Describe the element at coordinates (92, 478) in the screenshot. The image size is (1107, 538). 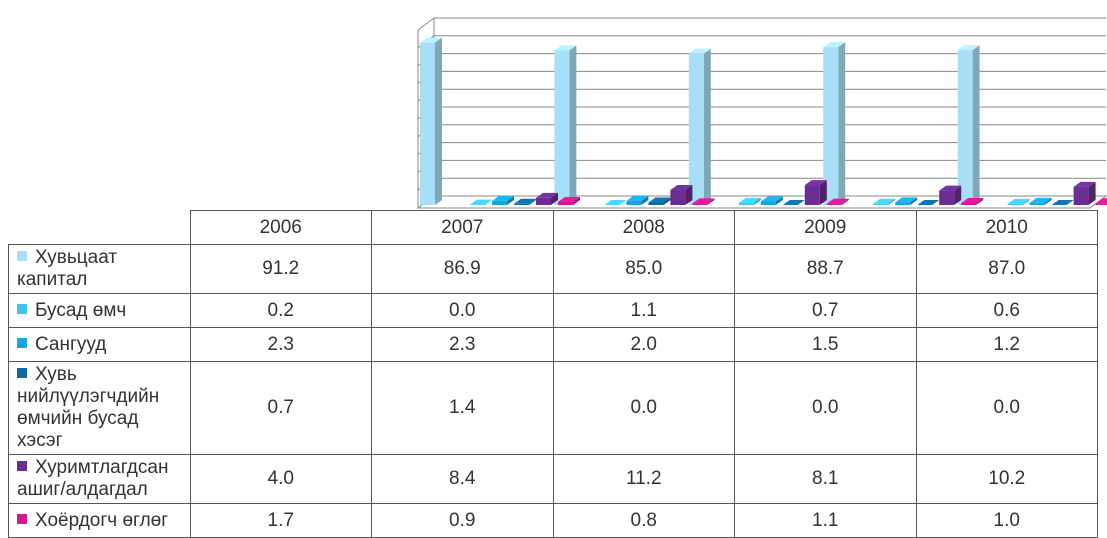
I see `legend-label: Хуримтлагдсан ашиг/алдагдал` at that location.